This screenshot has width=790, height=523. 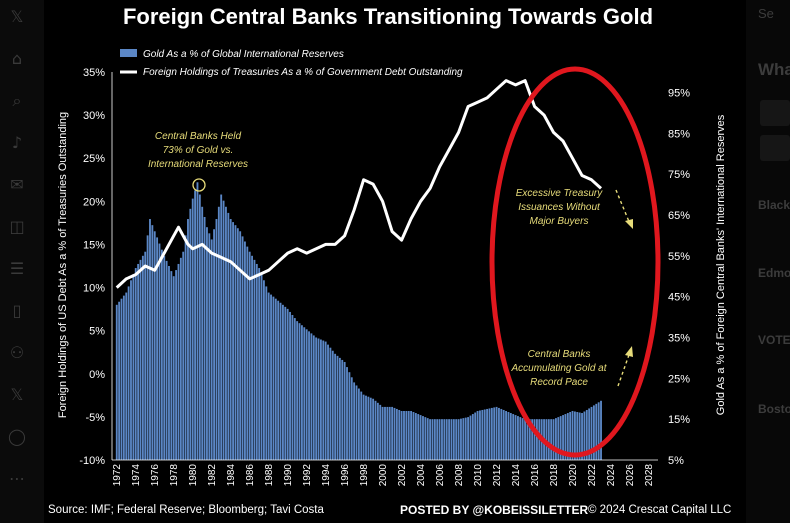 What do you see at coordinates (659, 510) in the screenshot?
I see `copyright-text: © 2024 Crescat Capital LLC` at bounding box center [659, 510].